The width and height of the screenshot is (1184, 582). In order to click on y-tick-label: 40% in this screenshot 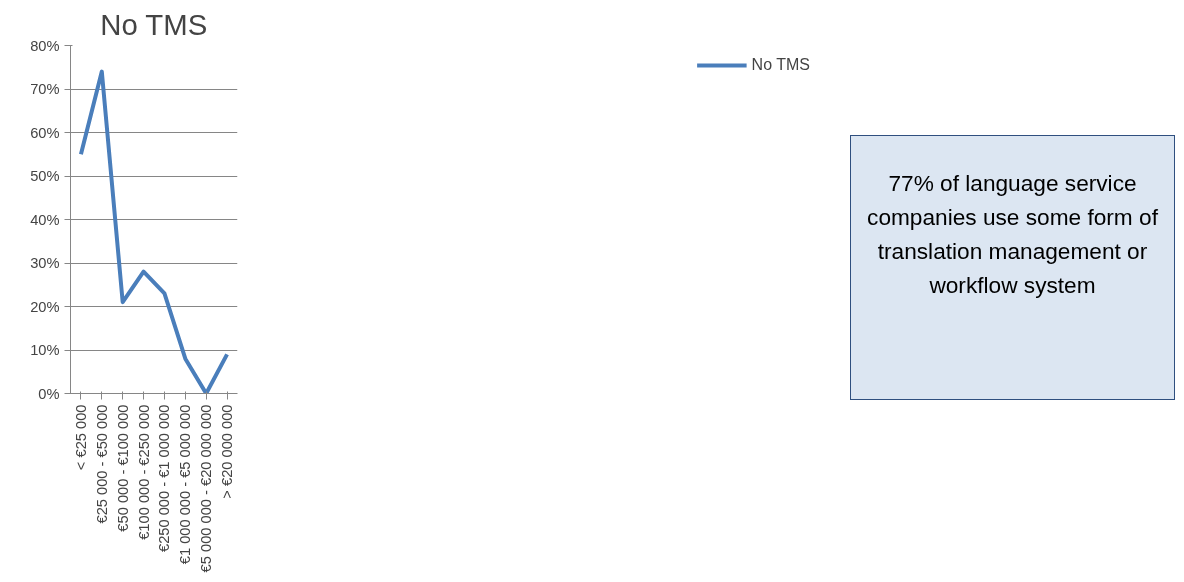, I will do `click(45, 219)`.